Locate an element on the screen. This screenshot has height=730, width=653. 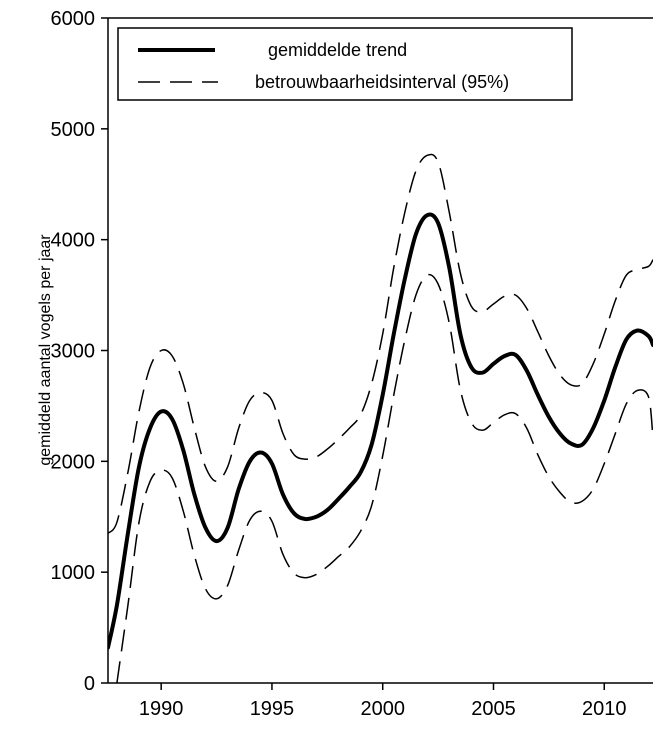
x-tick-label: 2005 is located at coordinates (493, 709).